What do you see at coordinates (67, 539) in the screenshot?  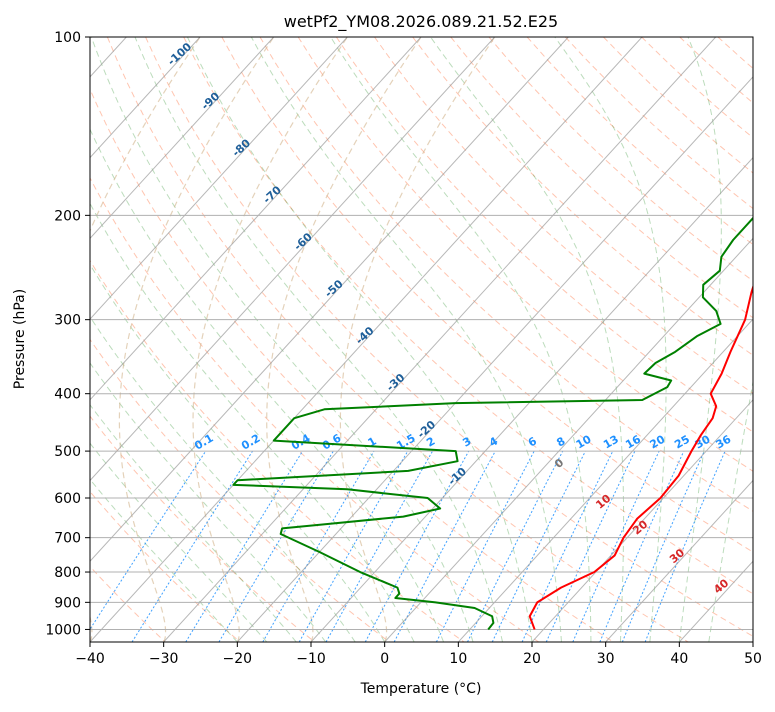 I see `y-tick-label: 700` at bounding box center [67, 539].